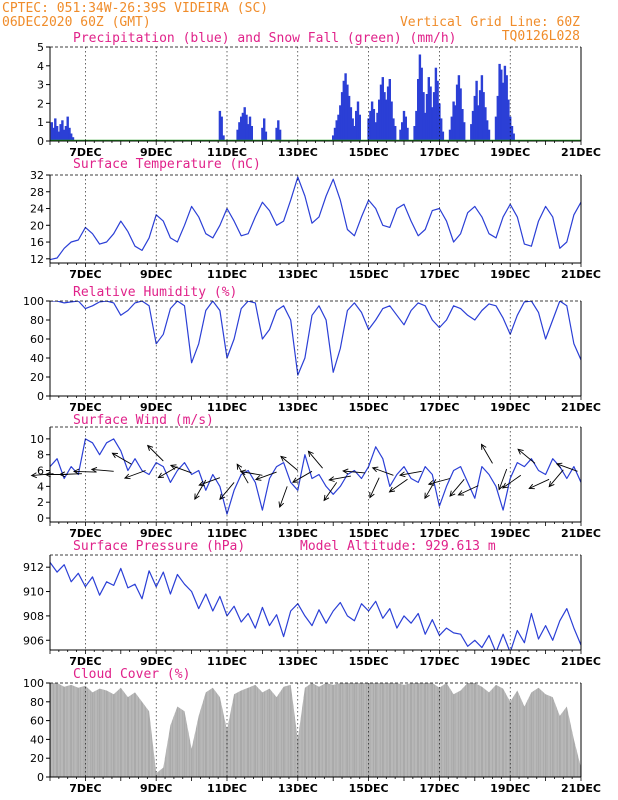 The height and width of the screenshot is (800, 618). Describe the element at coordinates (37, 439) in the screenshot. I see `y-tick-label: 10` at that location.